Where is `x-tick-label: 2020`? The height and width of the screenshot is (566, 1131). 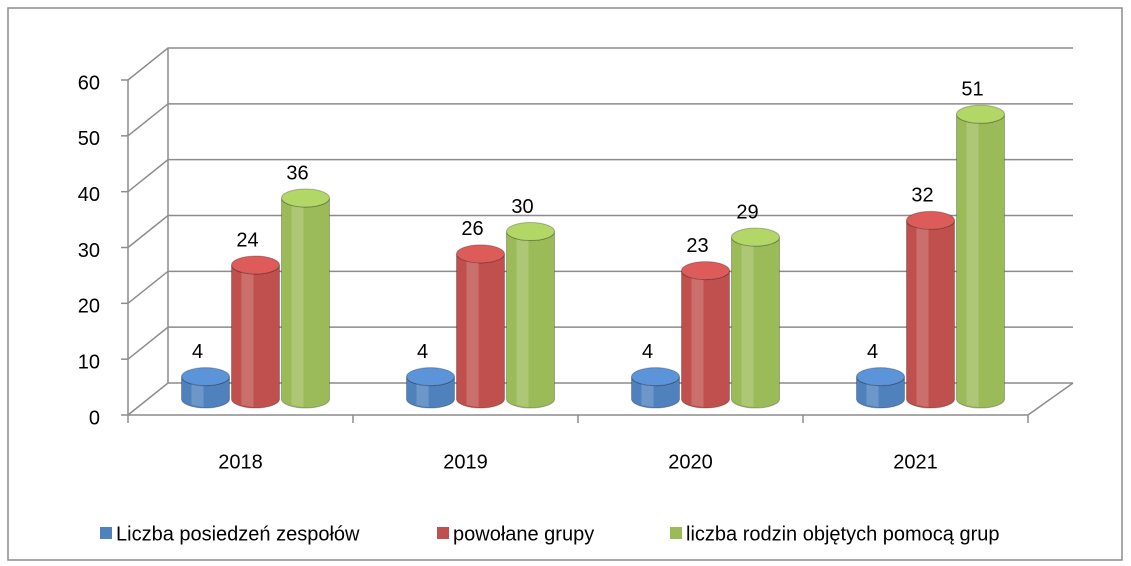
x-tick-label: 2020 is located at coordinates (690, 462).